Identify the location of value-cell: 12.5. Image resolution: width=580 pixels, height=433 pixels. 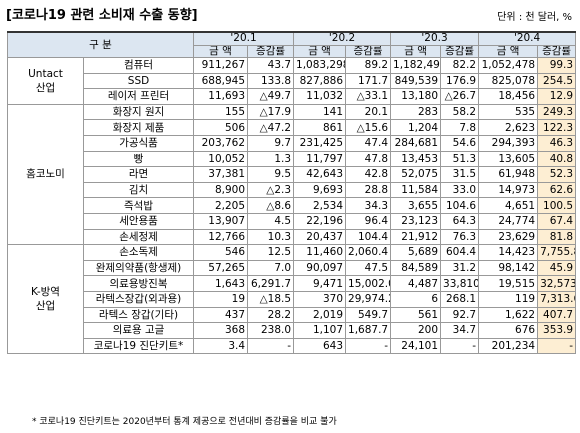
(271, 252).